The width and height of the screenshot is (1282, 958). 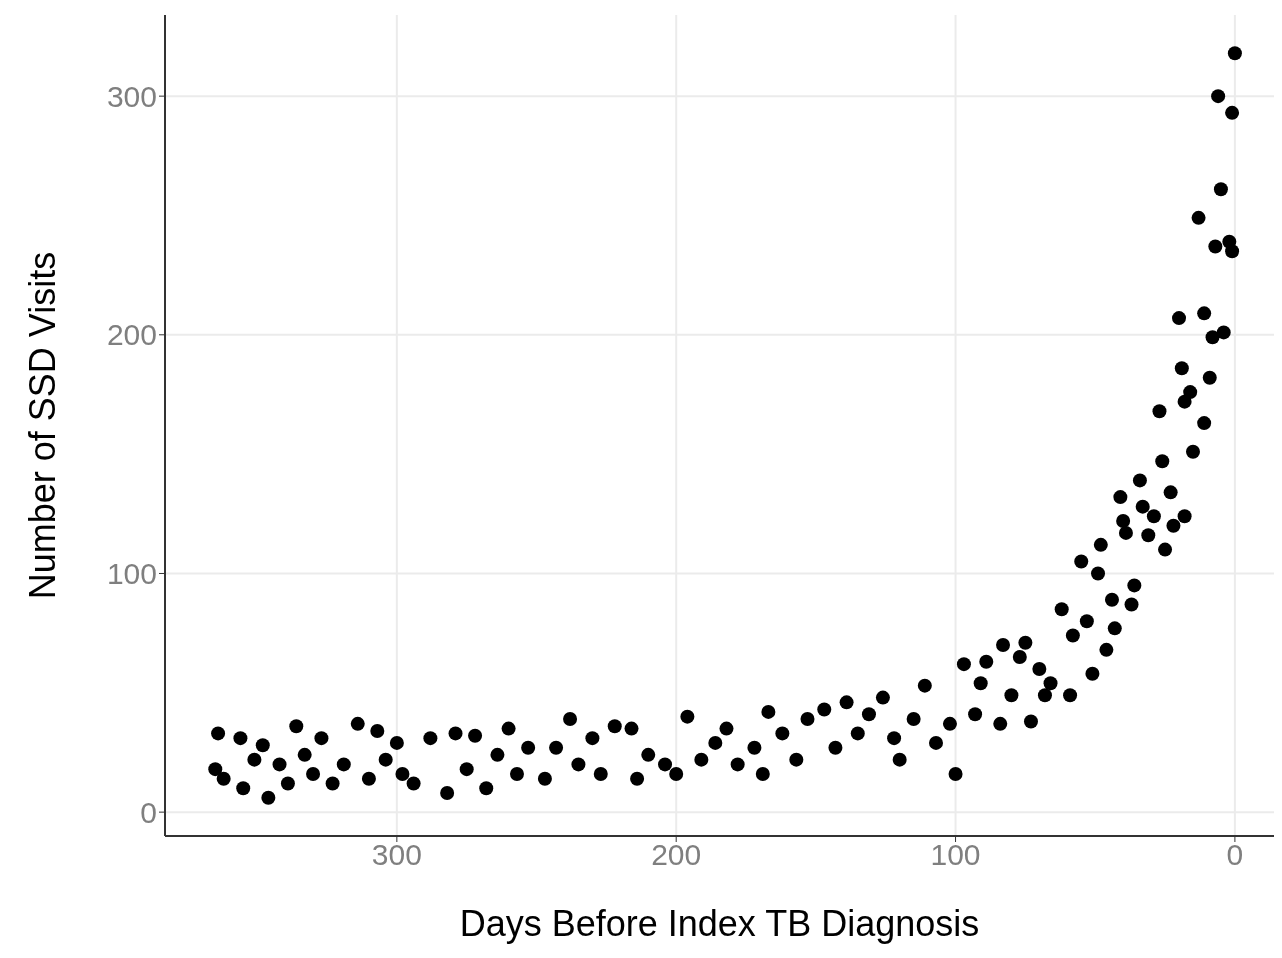 What do you see at coordinates (955, 855) in the screenshot?
I see `x-tick-label: 100` at bounding box center [955, 855].